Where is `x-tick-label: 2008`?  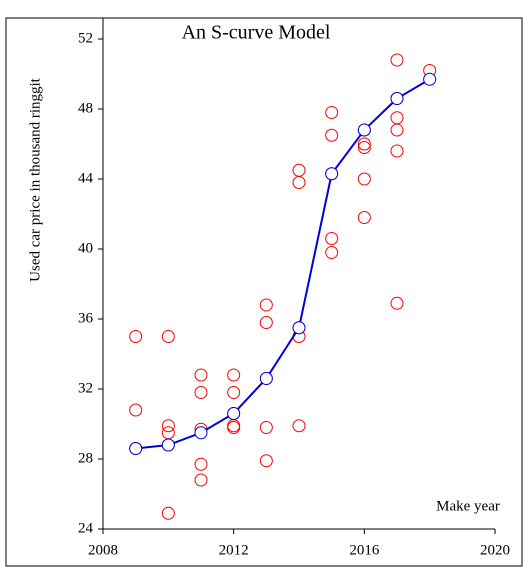 x-tick-label: 2008 is located at coordinates (103, 550).